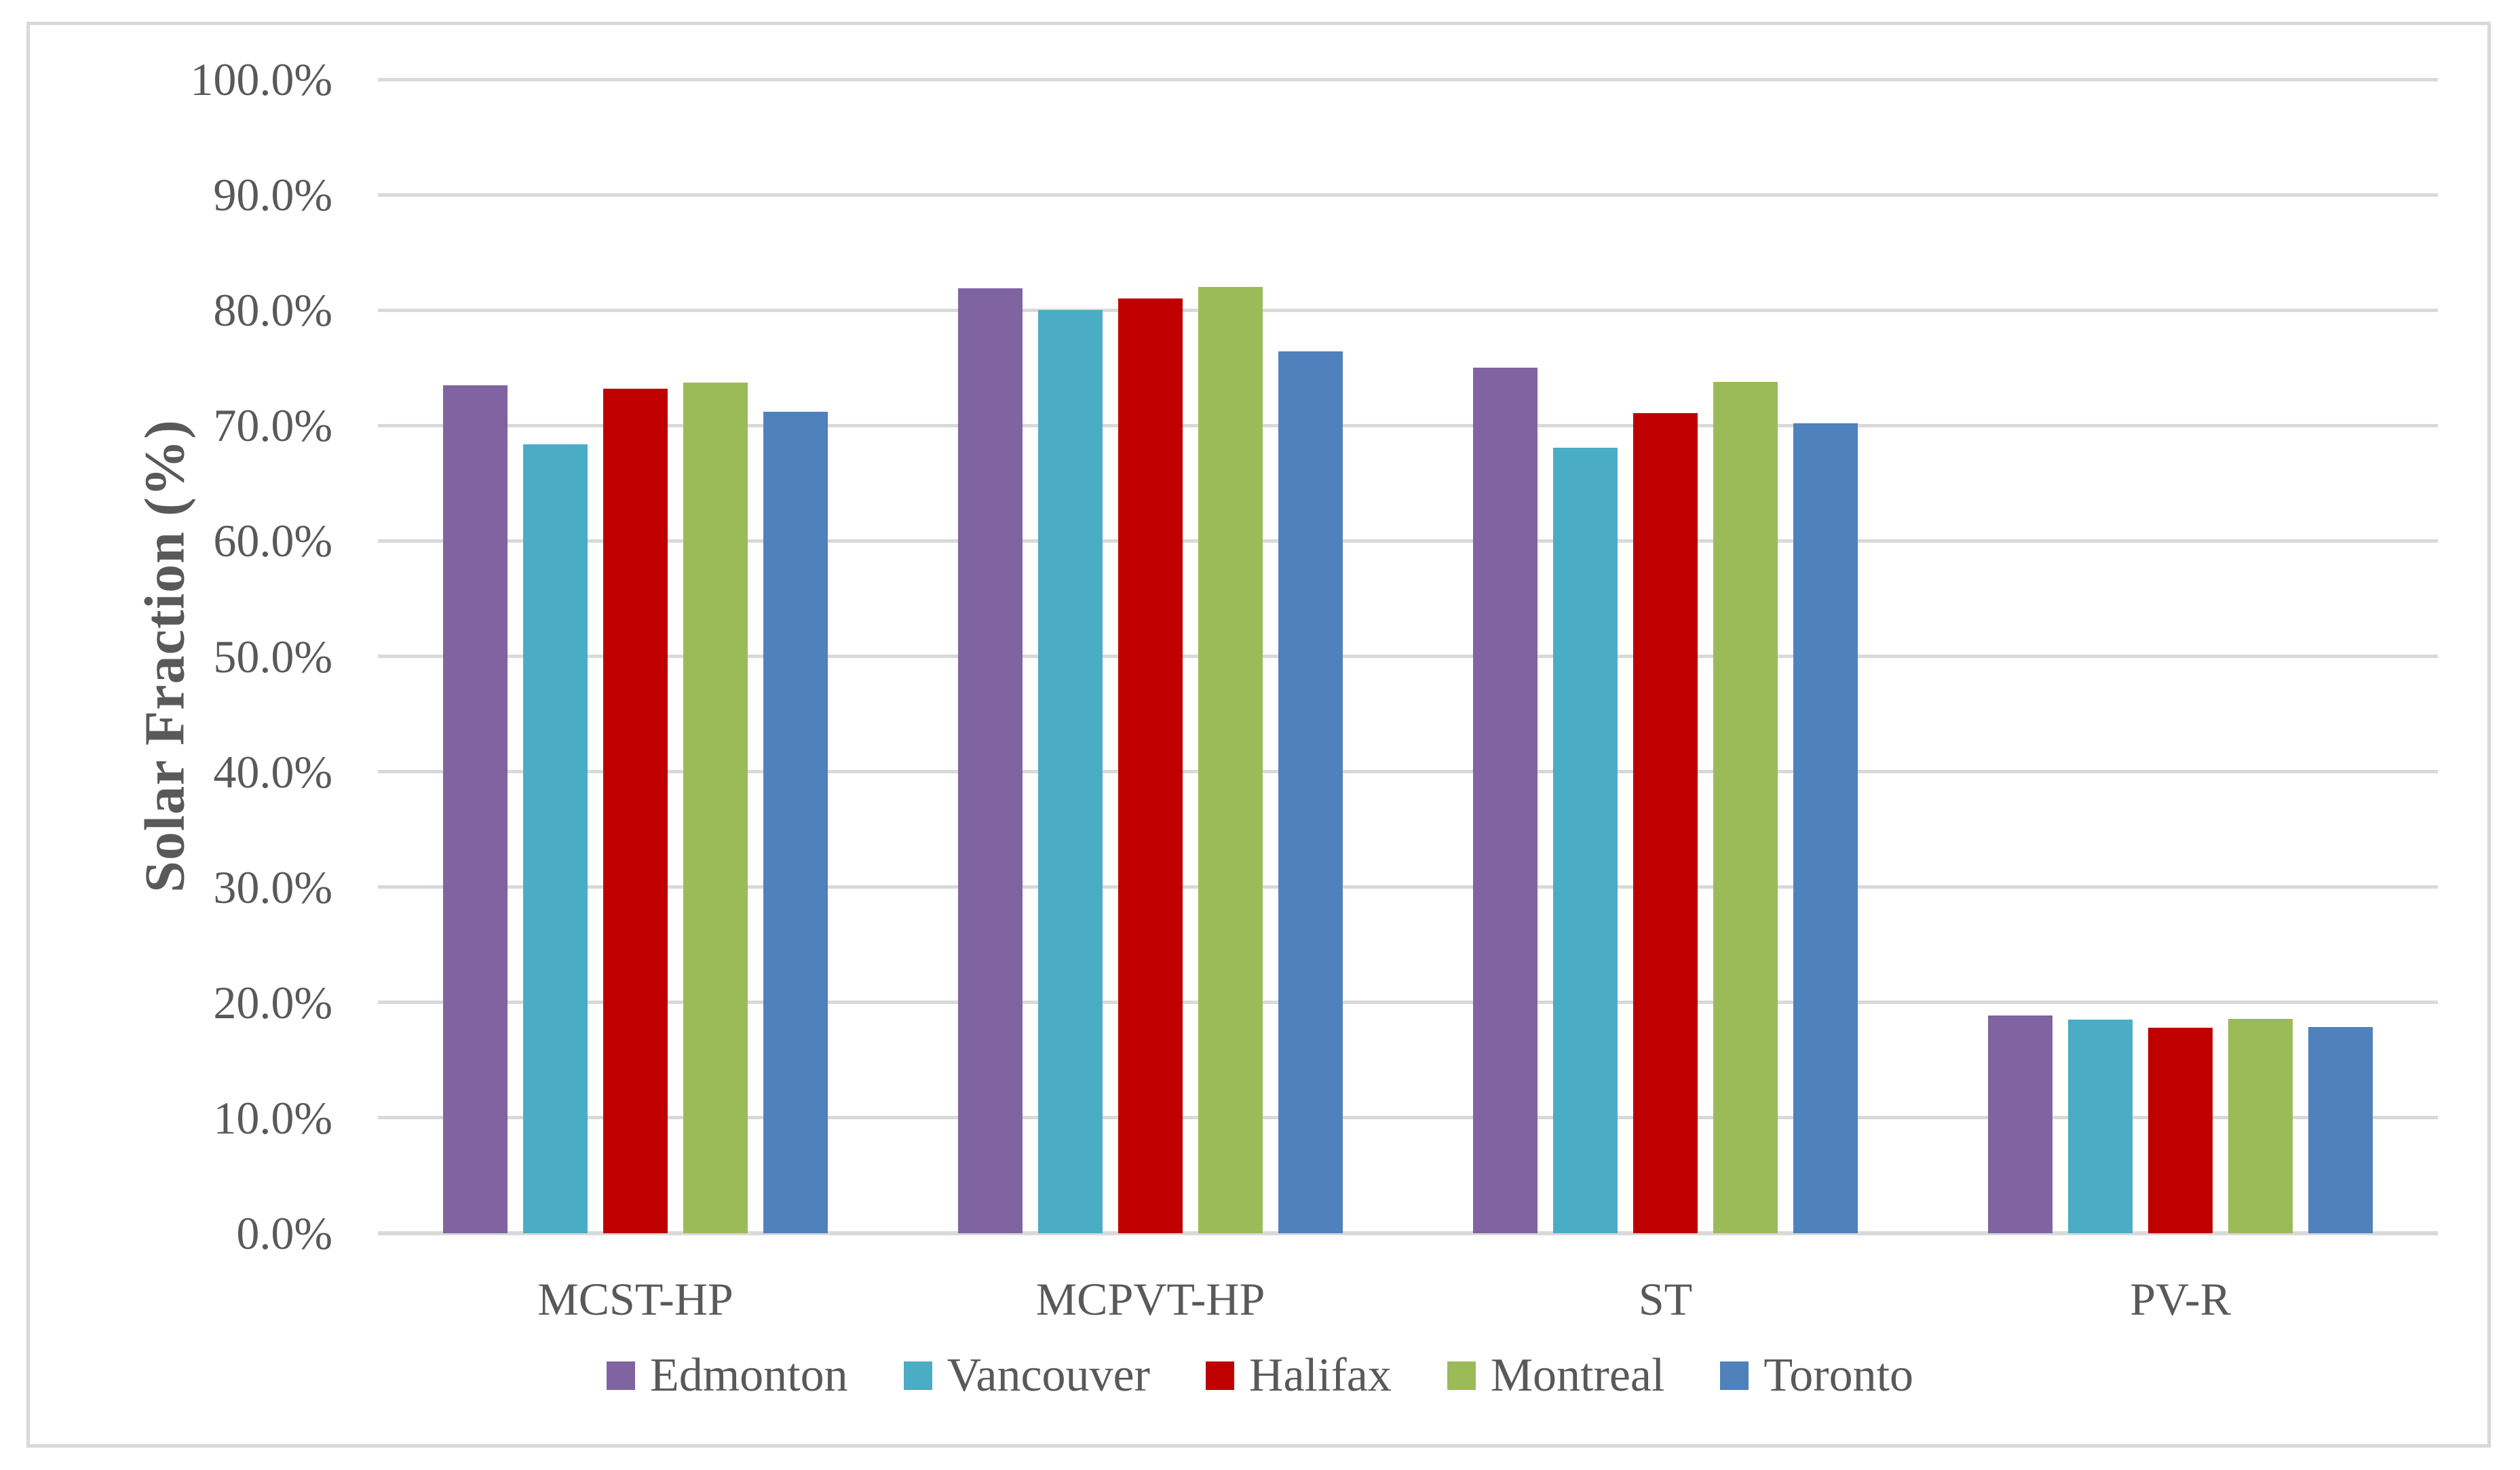 The image size is (2520, 1470). Describe the element at coordinates (272, 887) in the screenshot. I see `y-axis-tick-label: 30.0%` at that location.